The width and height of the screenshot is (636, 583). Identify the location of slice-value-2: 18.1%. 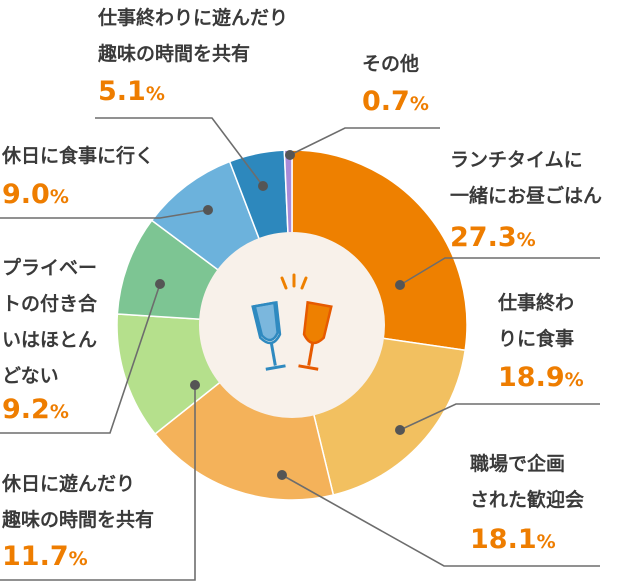
(513, 539).